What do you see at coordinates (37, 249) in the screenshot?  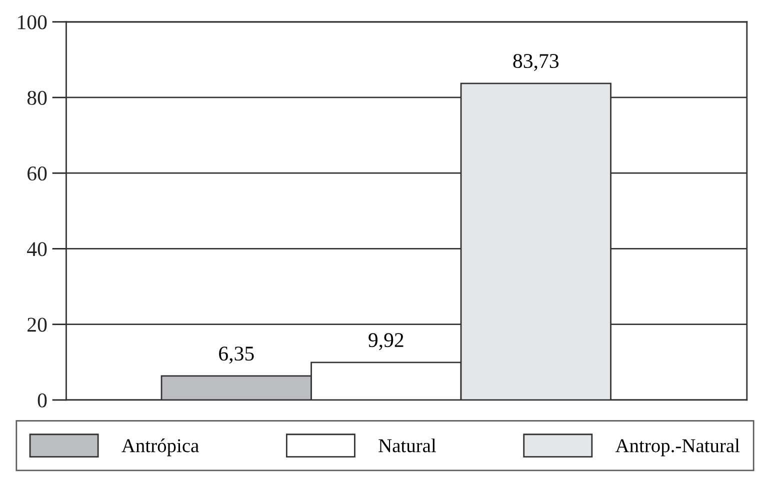 I see `y-tick-label: 40` at bounding box center [37, 249].